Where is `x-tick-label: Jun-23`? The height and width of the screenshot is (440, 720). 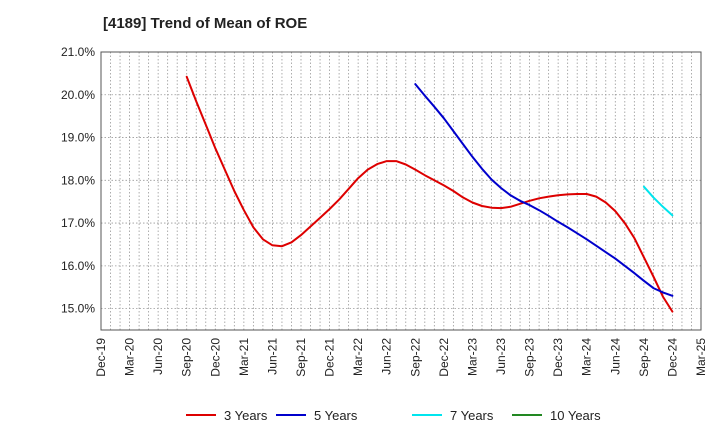
x-tick-label: Jun-23 is located at coordinates (501, 356).